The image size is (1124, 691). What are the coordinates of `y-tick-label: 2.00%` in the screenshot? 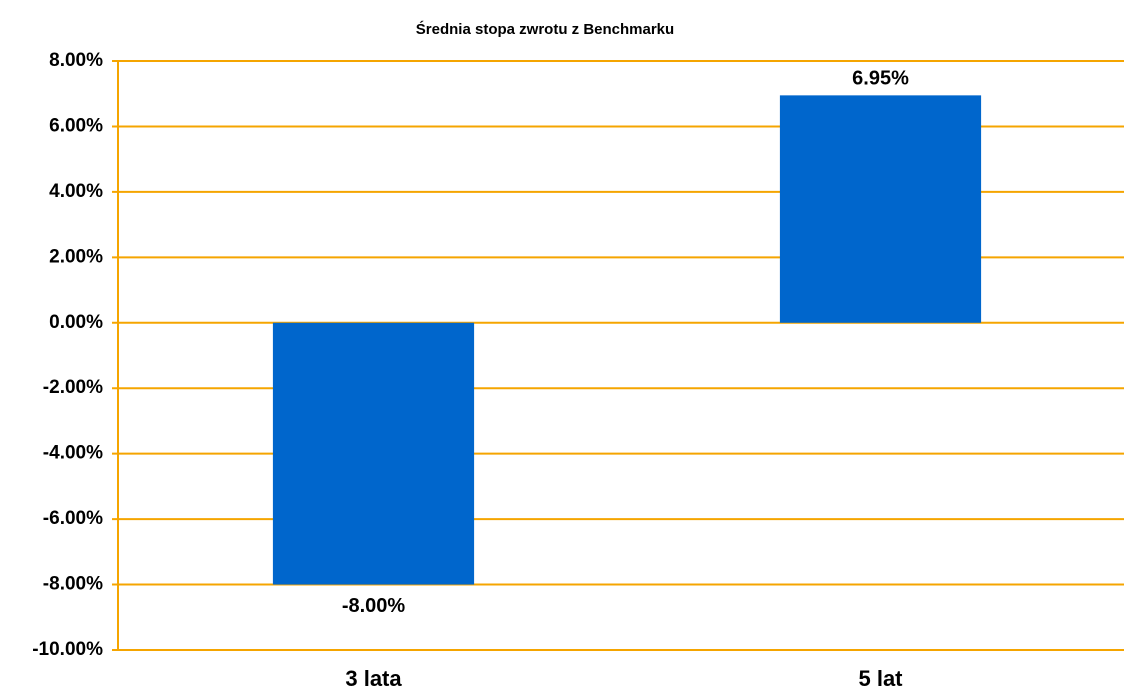 It's located at (76, 256).